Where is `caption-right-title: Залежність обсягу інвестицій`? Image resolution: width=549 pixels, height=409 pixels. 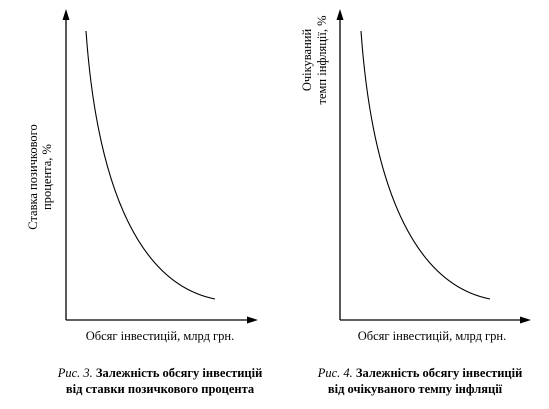
caption-right-title: Залежність обсягу інвестицій is located at coordinates (439, 373).